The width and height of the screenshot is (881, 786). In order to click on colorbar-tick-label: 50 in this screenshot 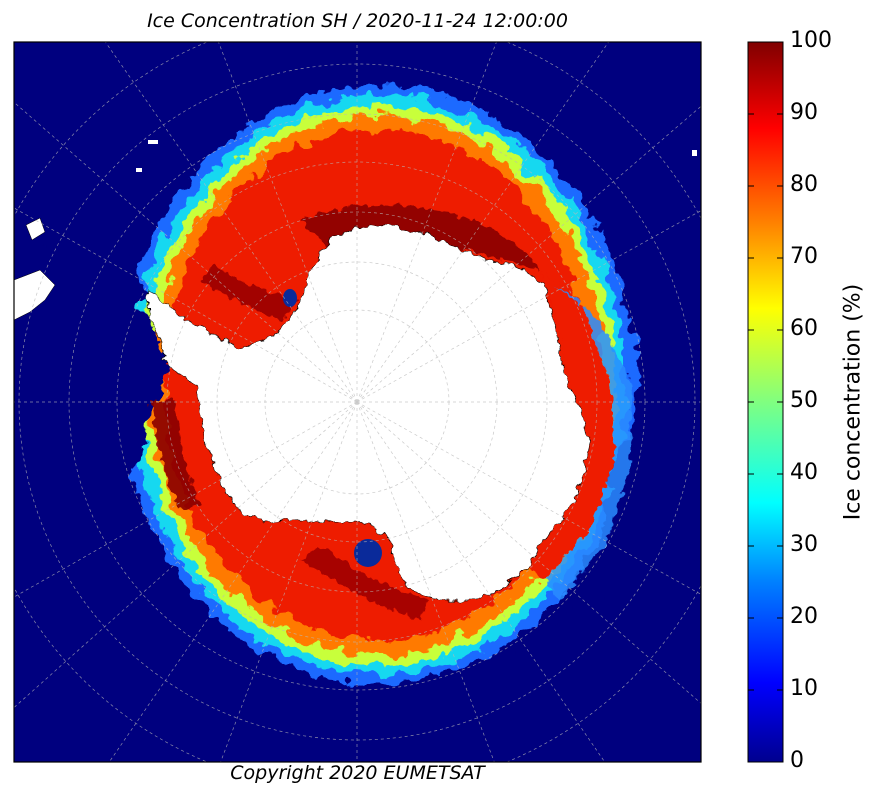, I will do `click(804, 400)`.